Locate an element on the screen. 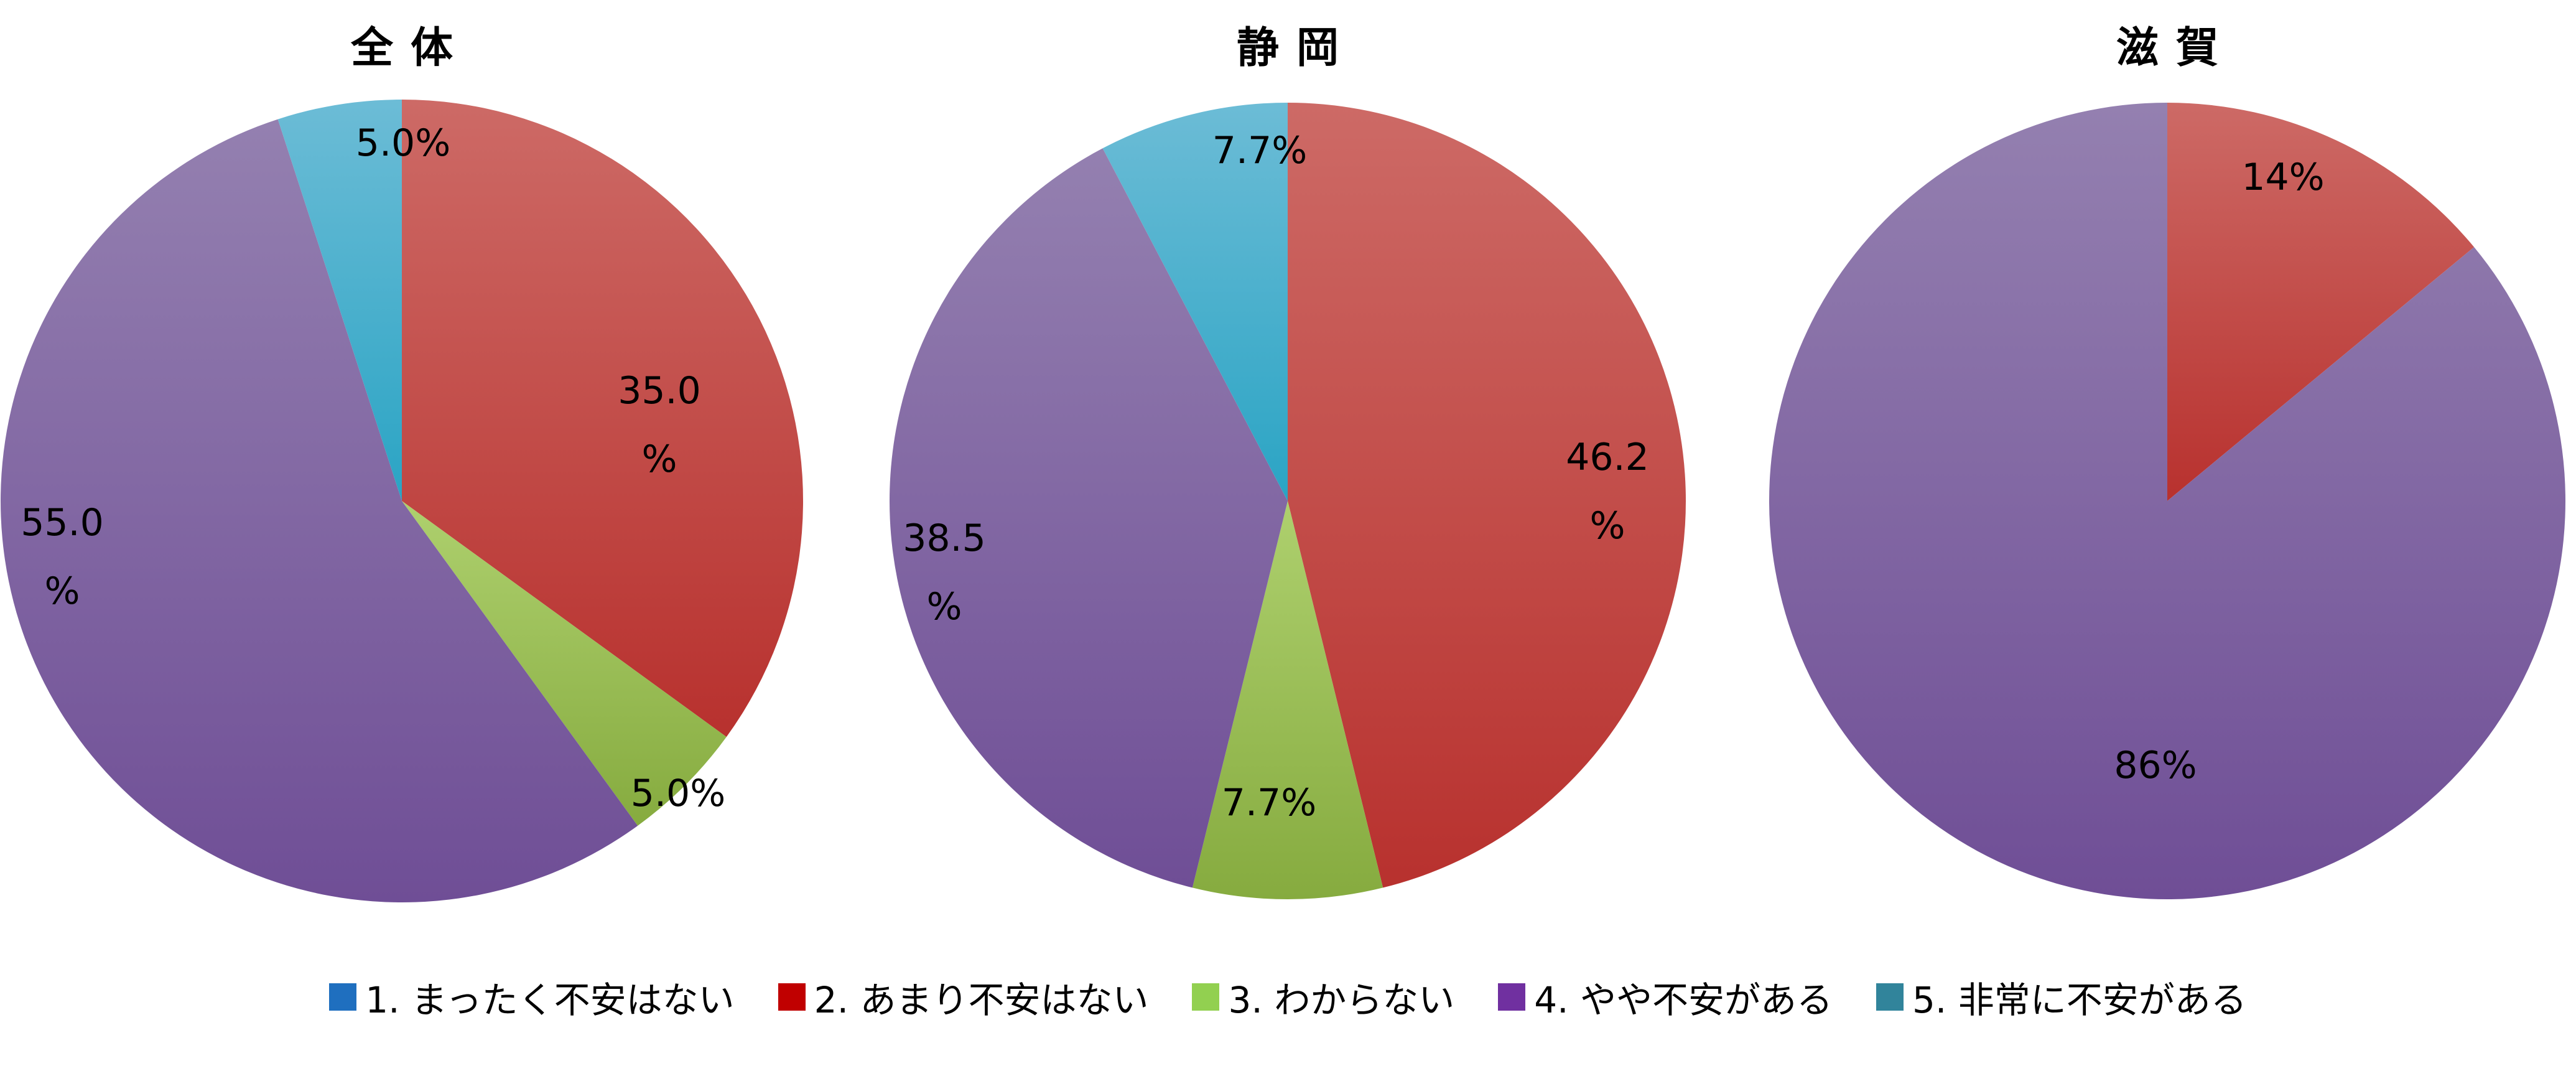 Image resolution: width=2576 pixels, height=1076 pixels. pie-slice-静岡-3 is located at coordinates (1287, 700).